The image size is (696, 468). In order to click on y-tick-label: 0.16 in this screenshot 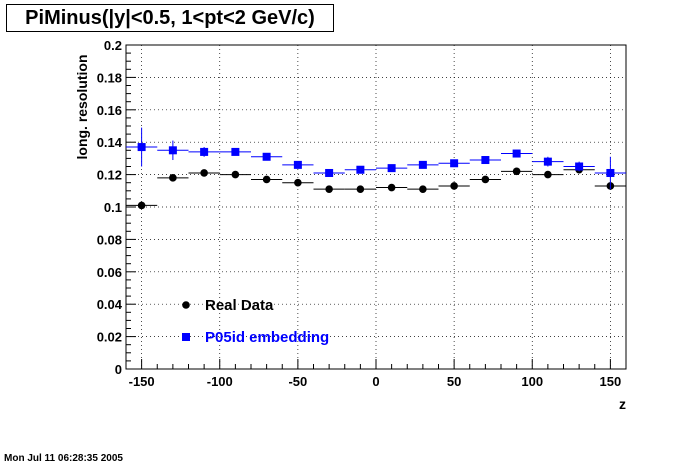, I will do `click(109, 110)`.